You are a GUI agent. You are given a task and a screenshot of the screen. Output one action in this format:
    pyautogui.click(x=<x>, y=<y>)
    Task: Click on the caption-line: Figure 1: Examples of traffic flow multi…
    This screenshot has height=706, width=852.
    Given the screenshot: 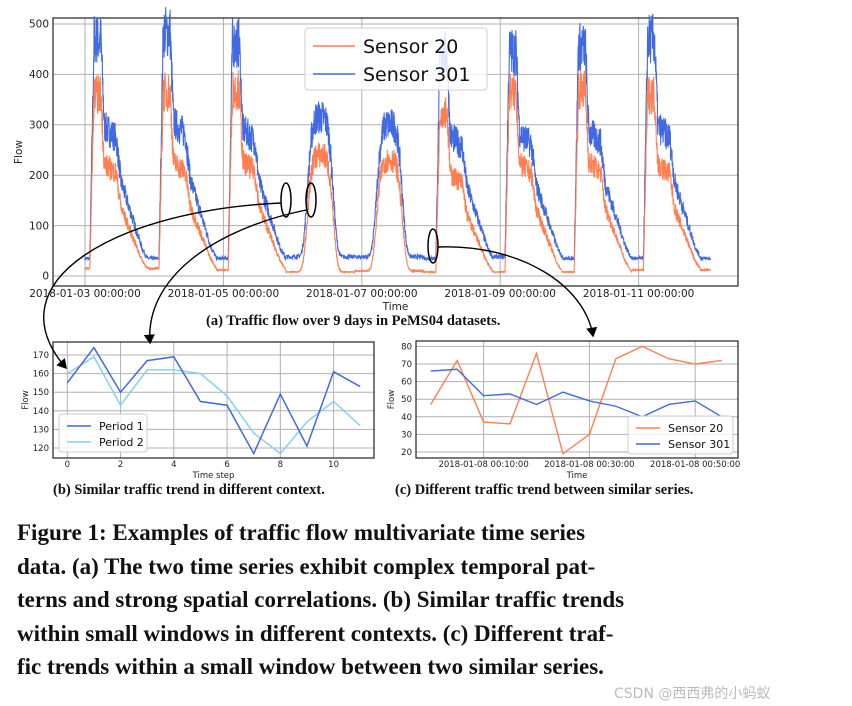 What is the action you would take?
    pyautogui.click(x=301, y=532)
    